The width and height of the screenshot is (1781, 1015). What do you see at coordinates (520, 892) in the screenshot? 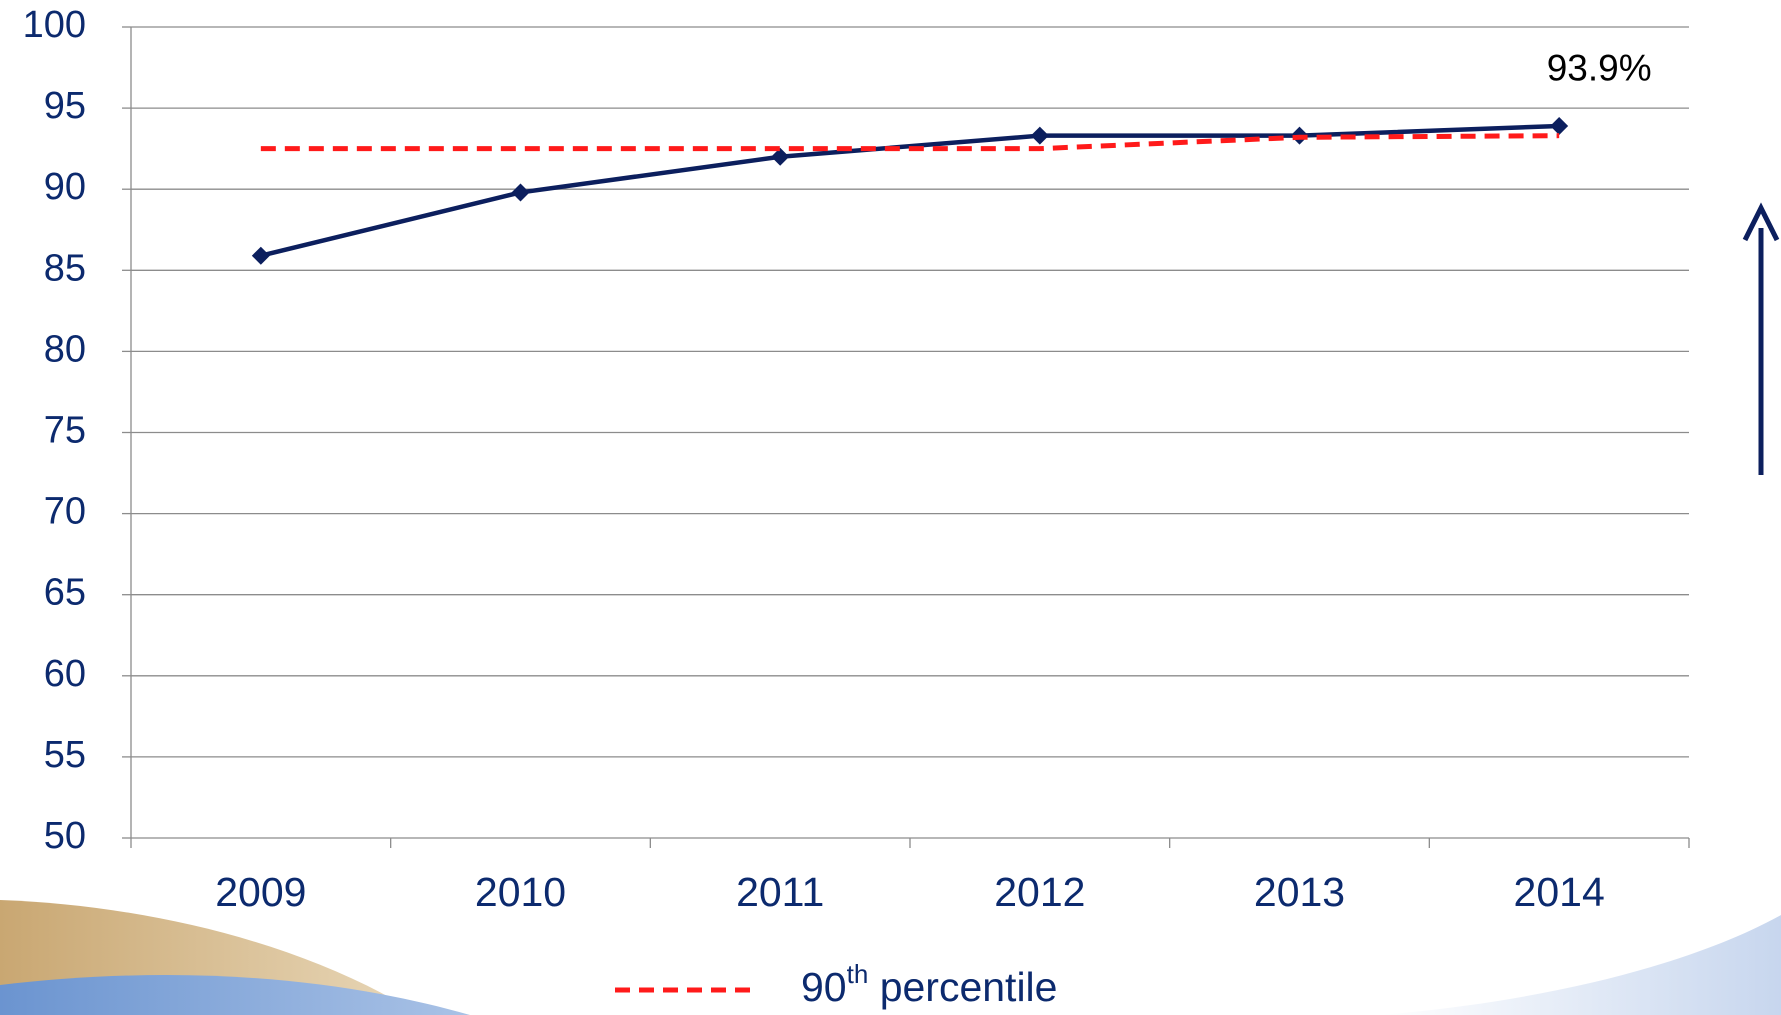
I see `x-tick-label: 2010` at bounding box center [520, 892].